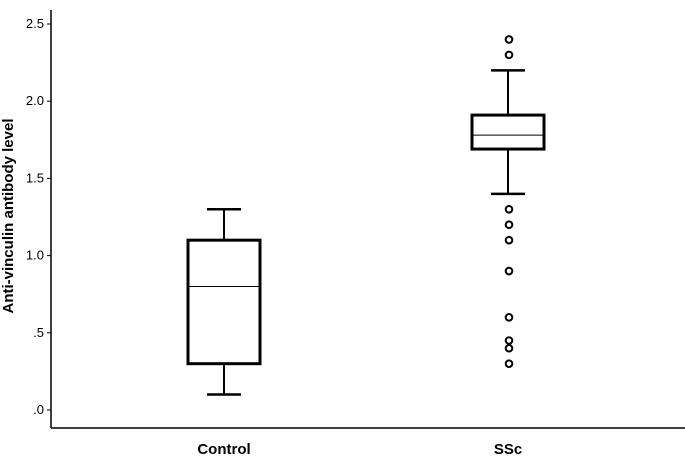  I want to click on y-tick-label: 1.5, so click(35, 177).